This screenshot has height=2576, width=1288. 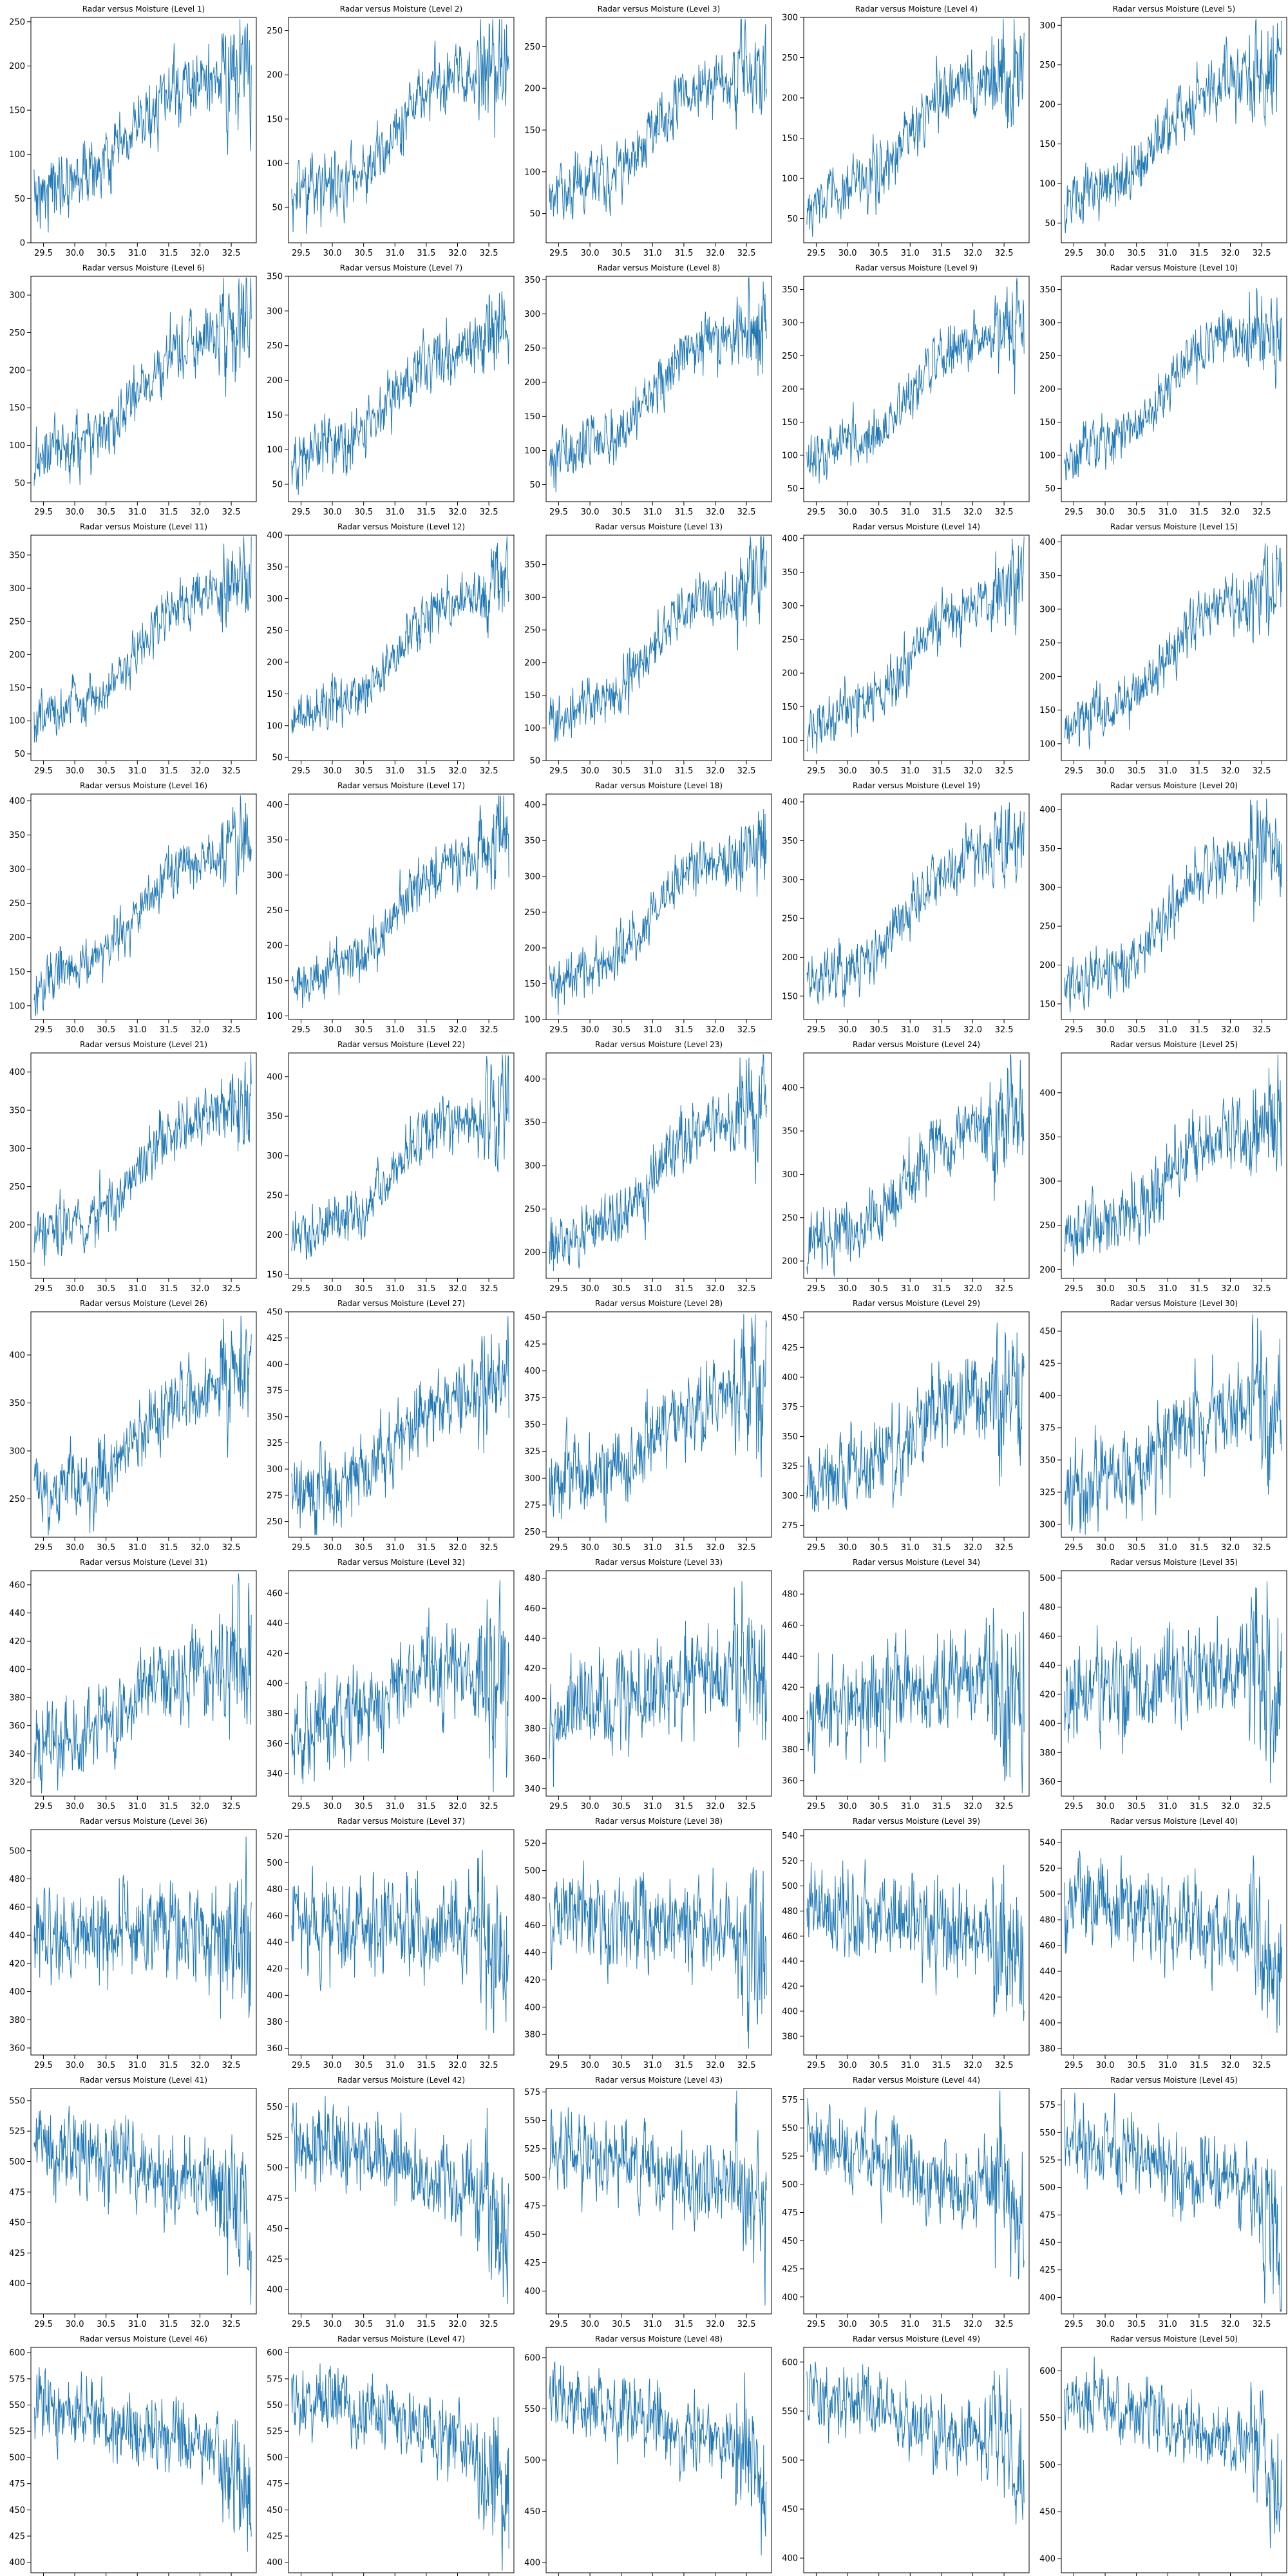 What do you see at coordinates (532, 1844) in the screenshot?
I see `y-tick-label: 520` at bounding box center [532, 1844].